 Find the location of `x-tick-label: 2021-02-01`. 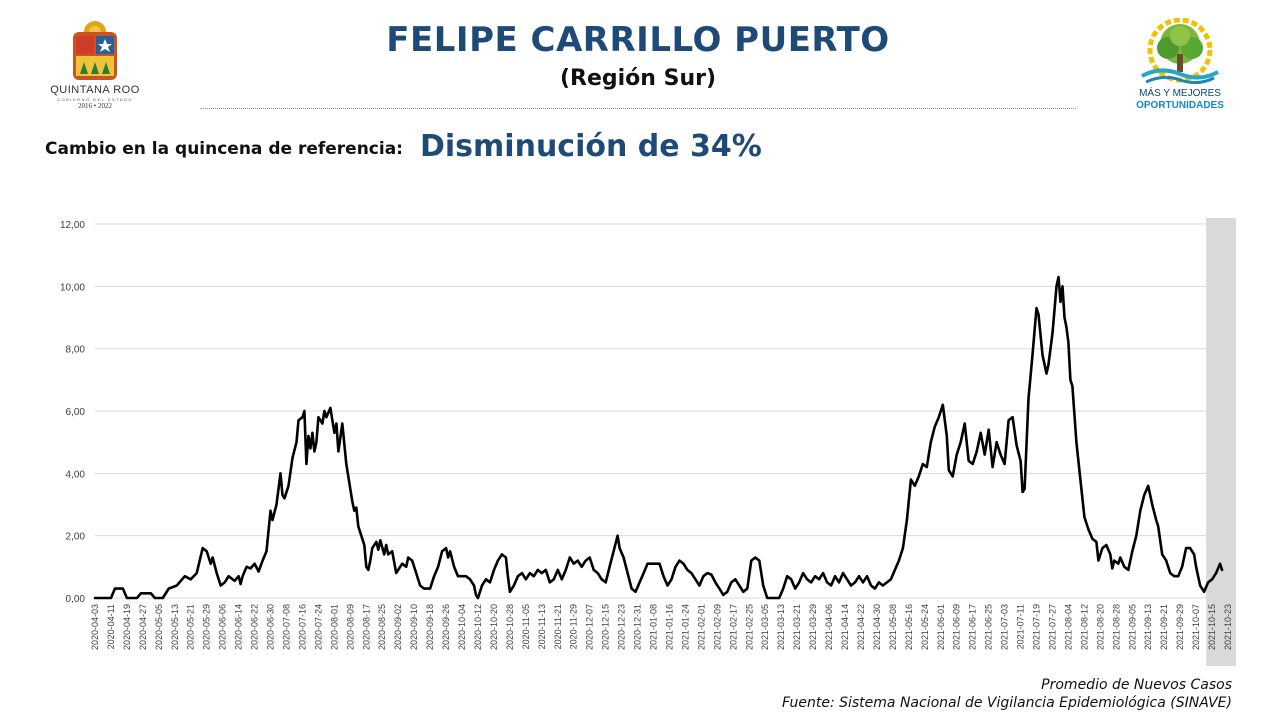

x-tick-label: 2021-02-01 is located at coordinates (701, 627).